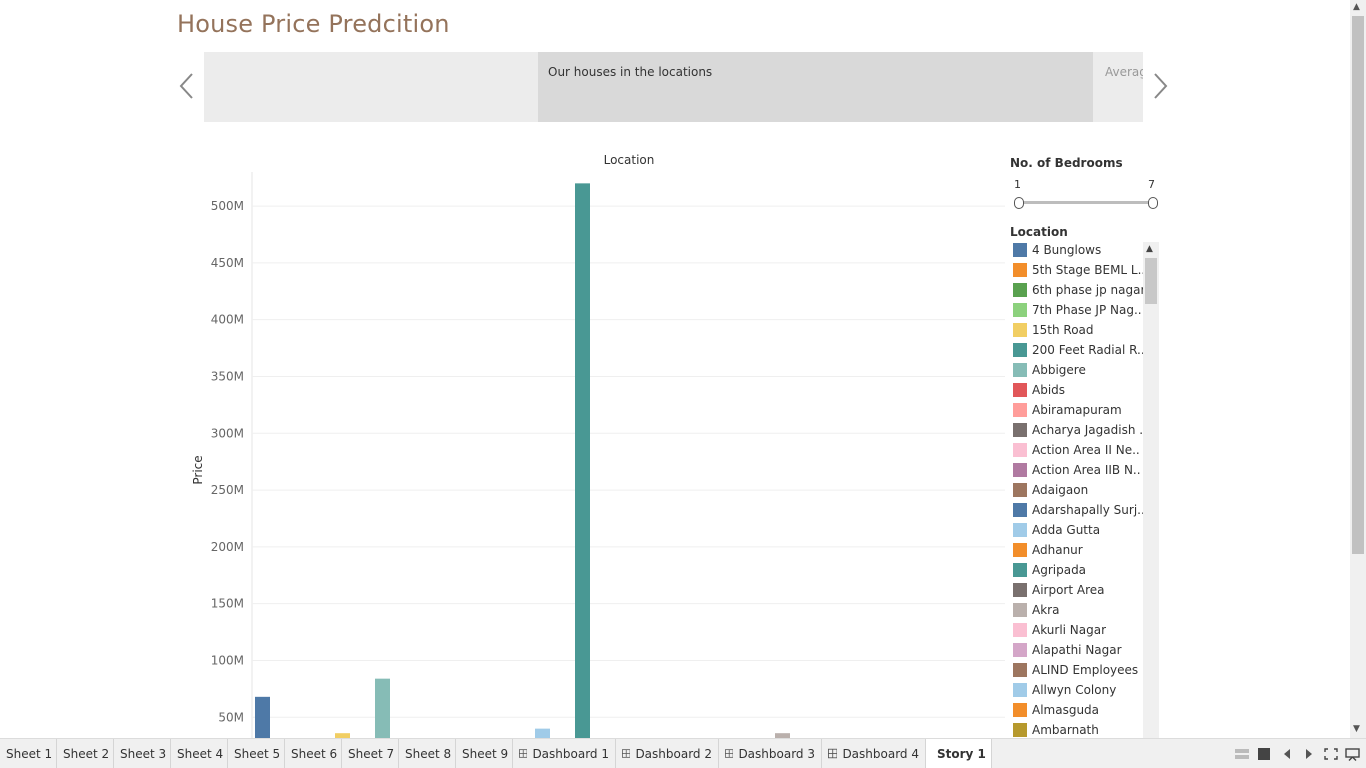  I want to click on bedrooms-slider-track, so click(1086, 202).